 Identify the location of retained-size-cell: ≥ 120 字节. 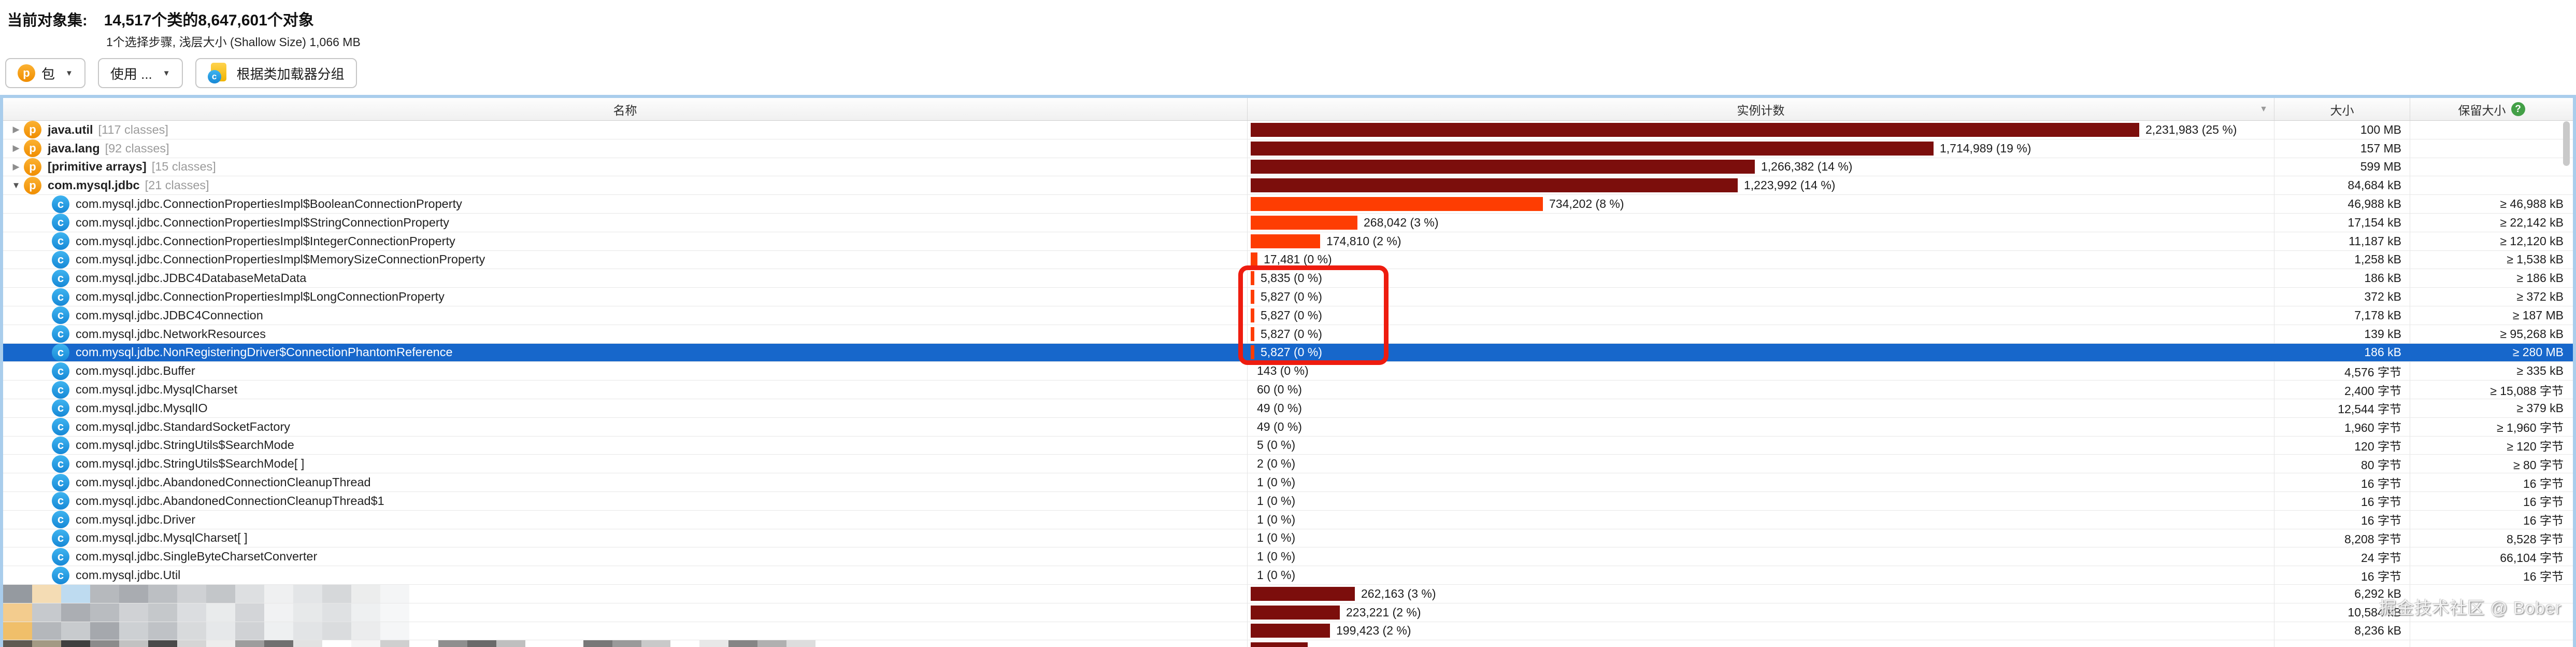
(2535, 446).